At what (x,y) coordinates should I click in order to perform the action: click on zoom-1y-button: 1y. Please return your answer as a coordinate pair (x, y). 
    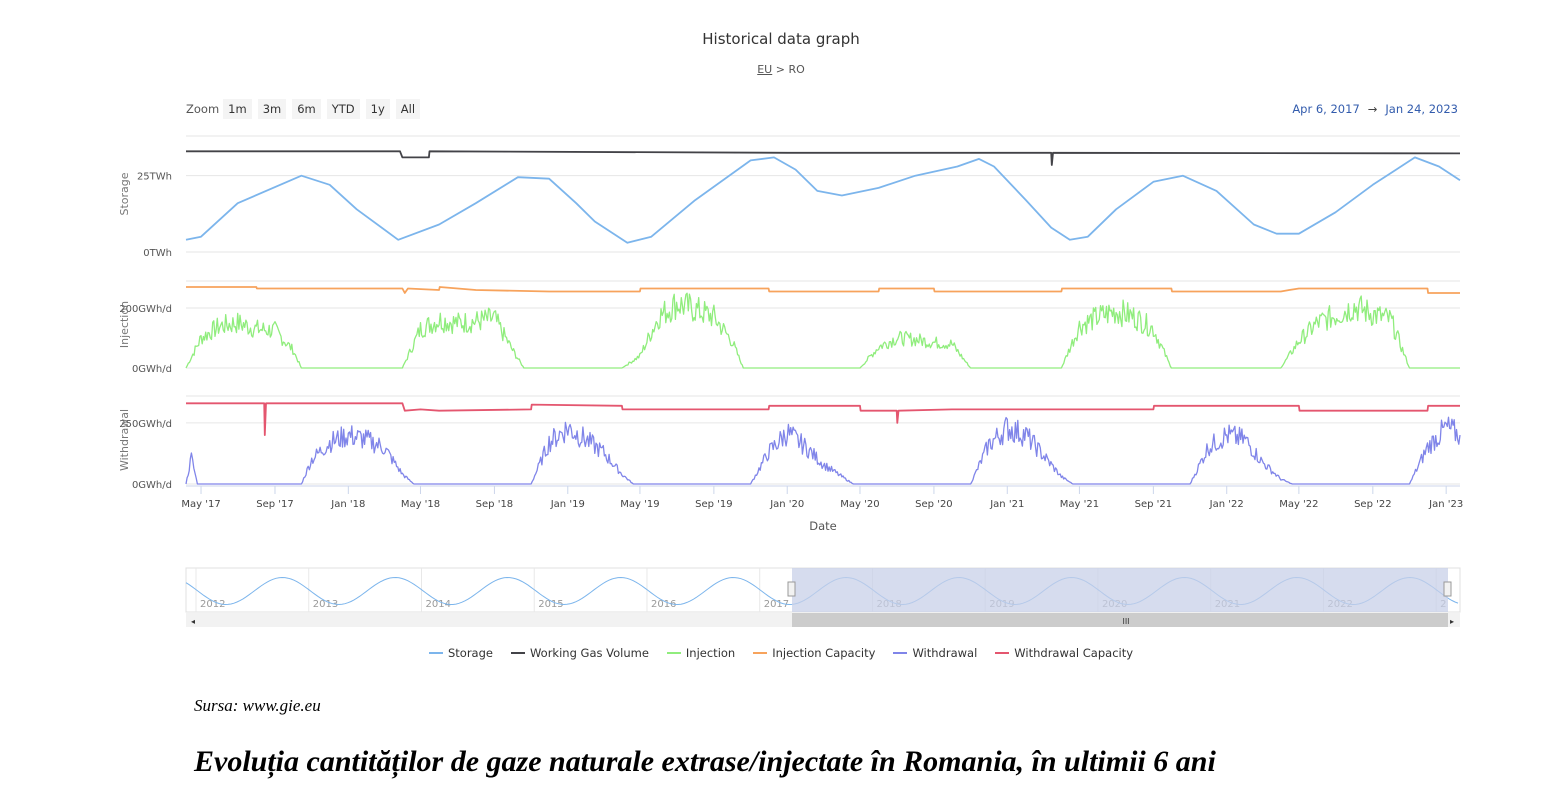
    Looking at the image, I should click on (377, 109).